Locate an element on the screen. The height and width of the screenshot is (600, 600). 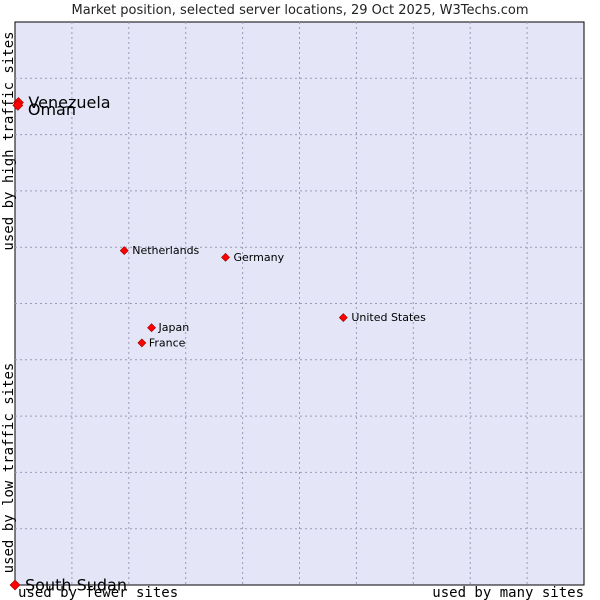
data-point-germany: Germany is located at coordinates (253, 257).